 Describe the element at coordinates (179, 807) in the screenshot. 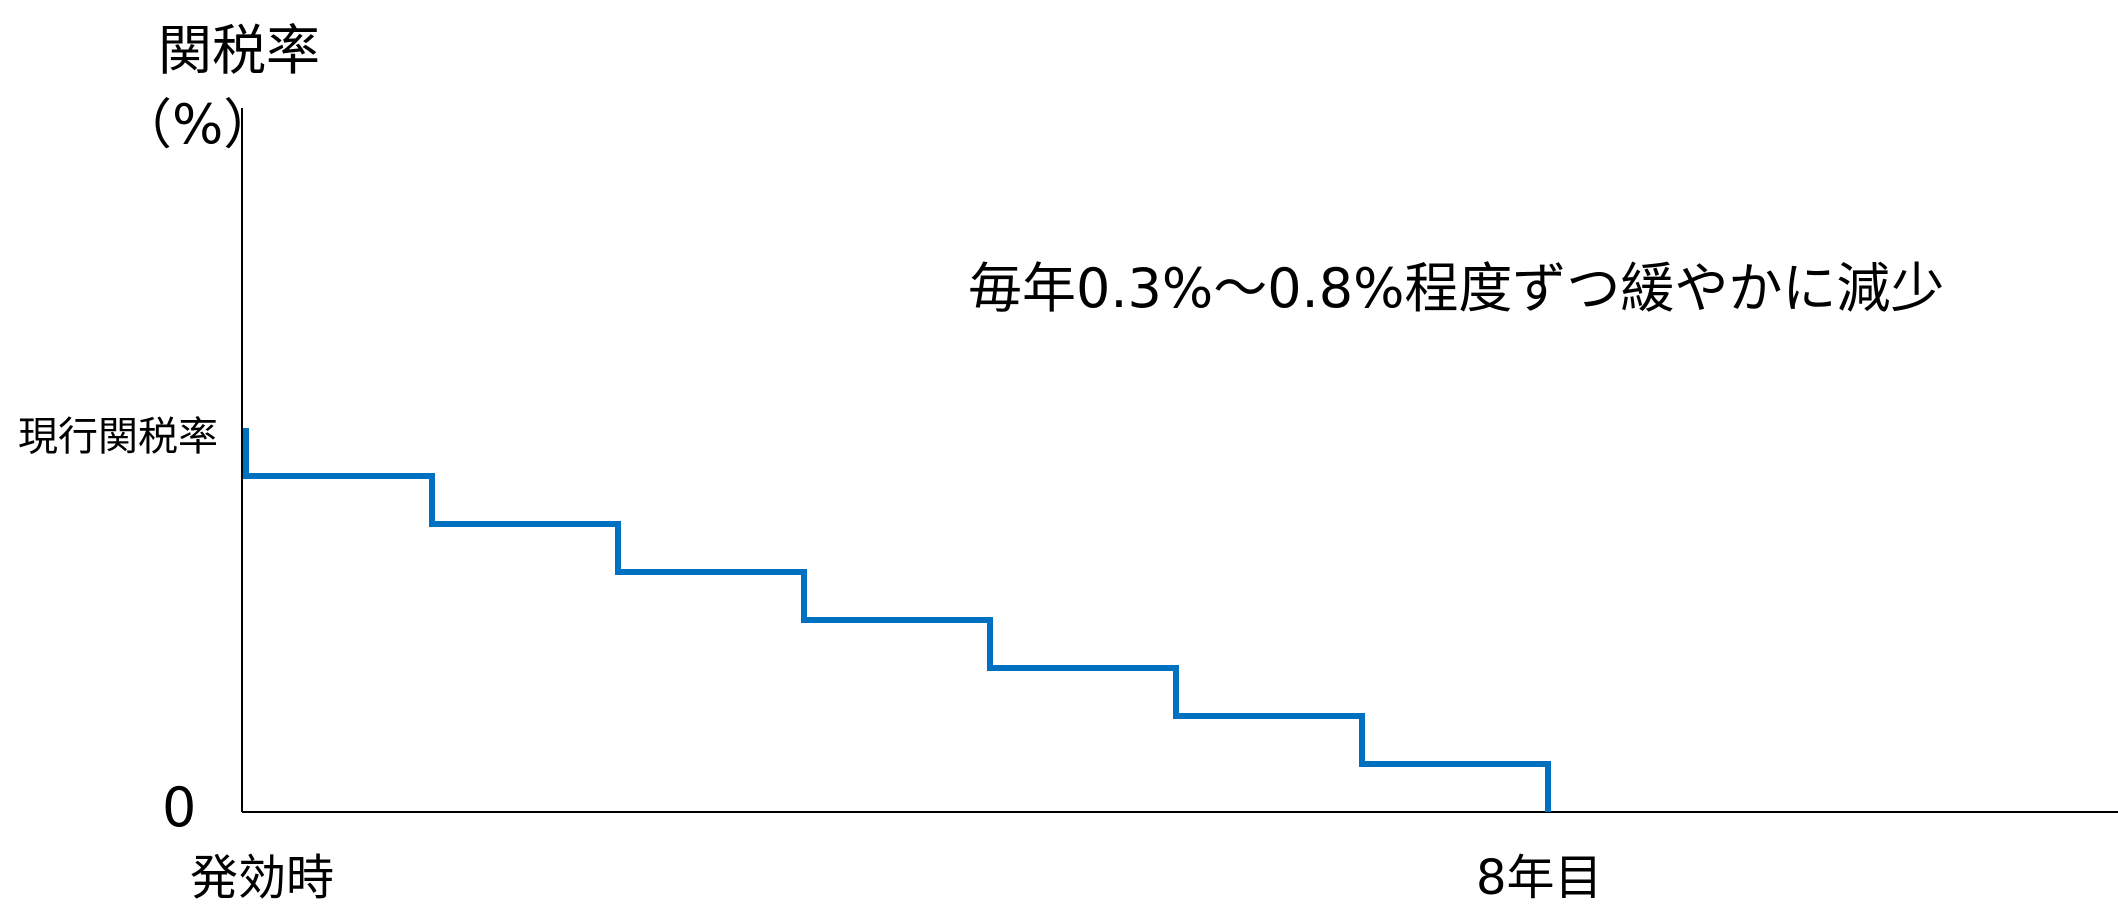

I see `y-tick-zero: 0` at that location.